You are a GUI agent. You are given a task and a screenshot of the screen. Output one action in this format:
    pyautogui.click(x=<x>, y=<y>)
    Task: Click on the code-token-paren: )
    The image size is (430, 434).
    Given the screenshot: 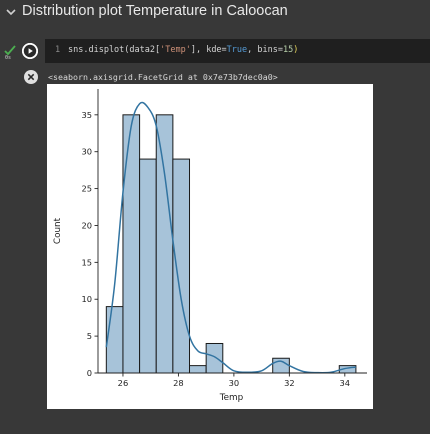 What is the action you would take?
    pyautogui.click(x=296, y=50)
    